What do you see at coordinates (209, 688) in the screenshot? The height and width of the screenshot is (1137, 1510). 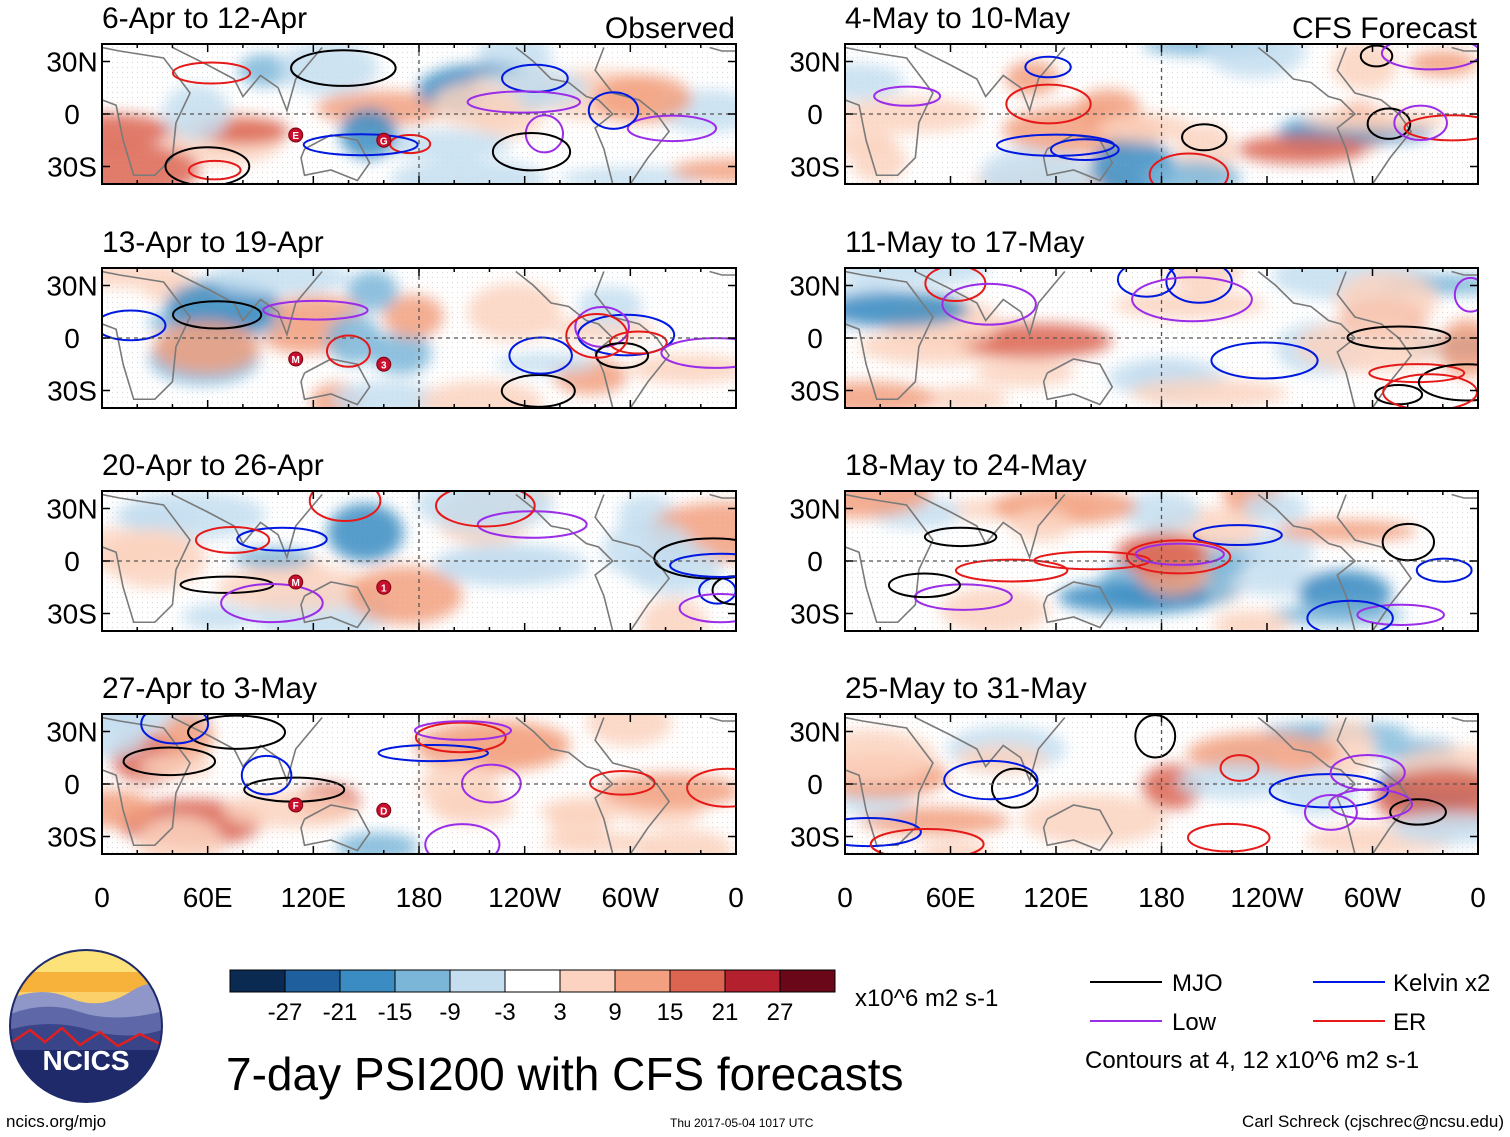 I see `panel-title: 27-Apr to 3-May` at bounding box center [209, 688].